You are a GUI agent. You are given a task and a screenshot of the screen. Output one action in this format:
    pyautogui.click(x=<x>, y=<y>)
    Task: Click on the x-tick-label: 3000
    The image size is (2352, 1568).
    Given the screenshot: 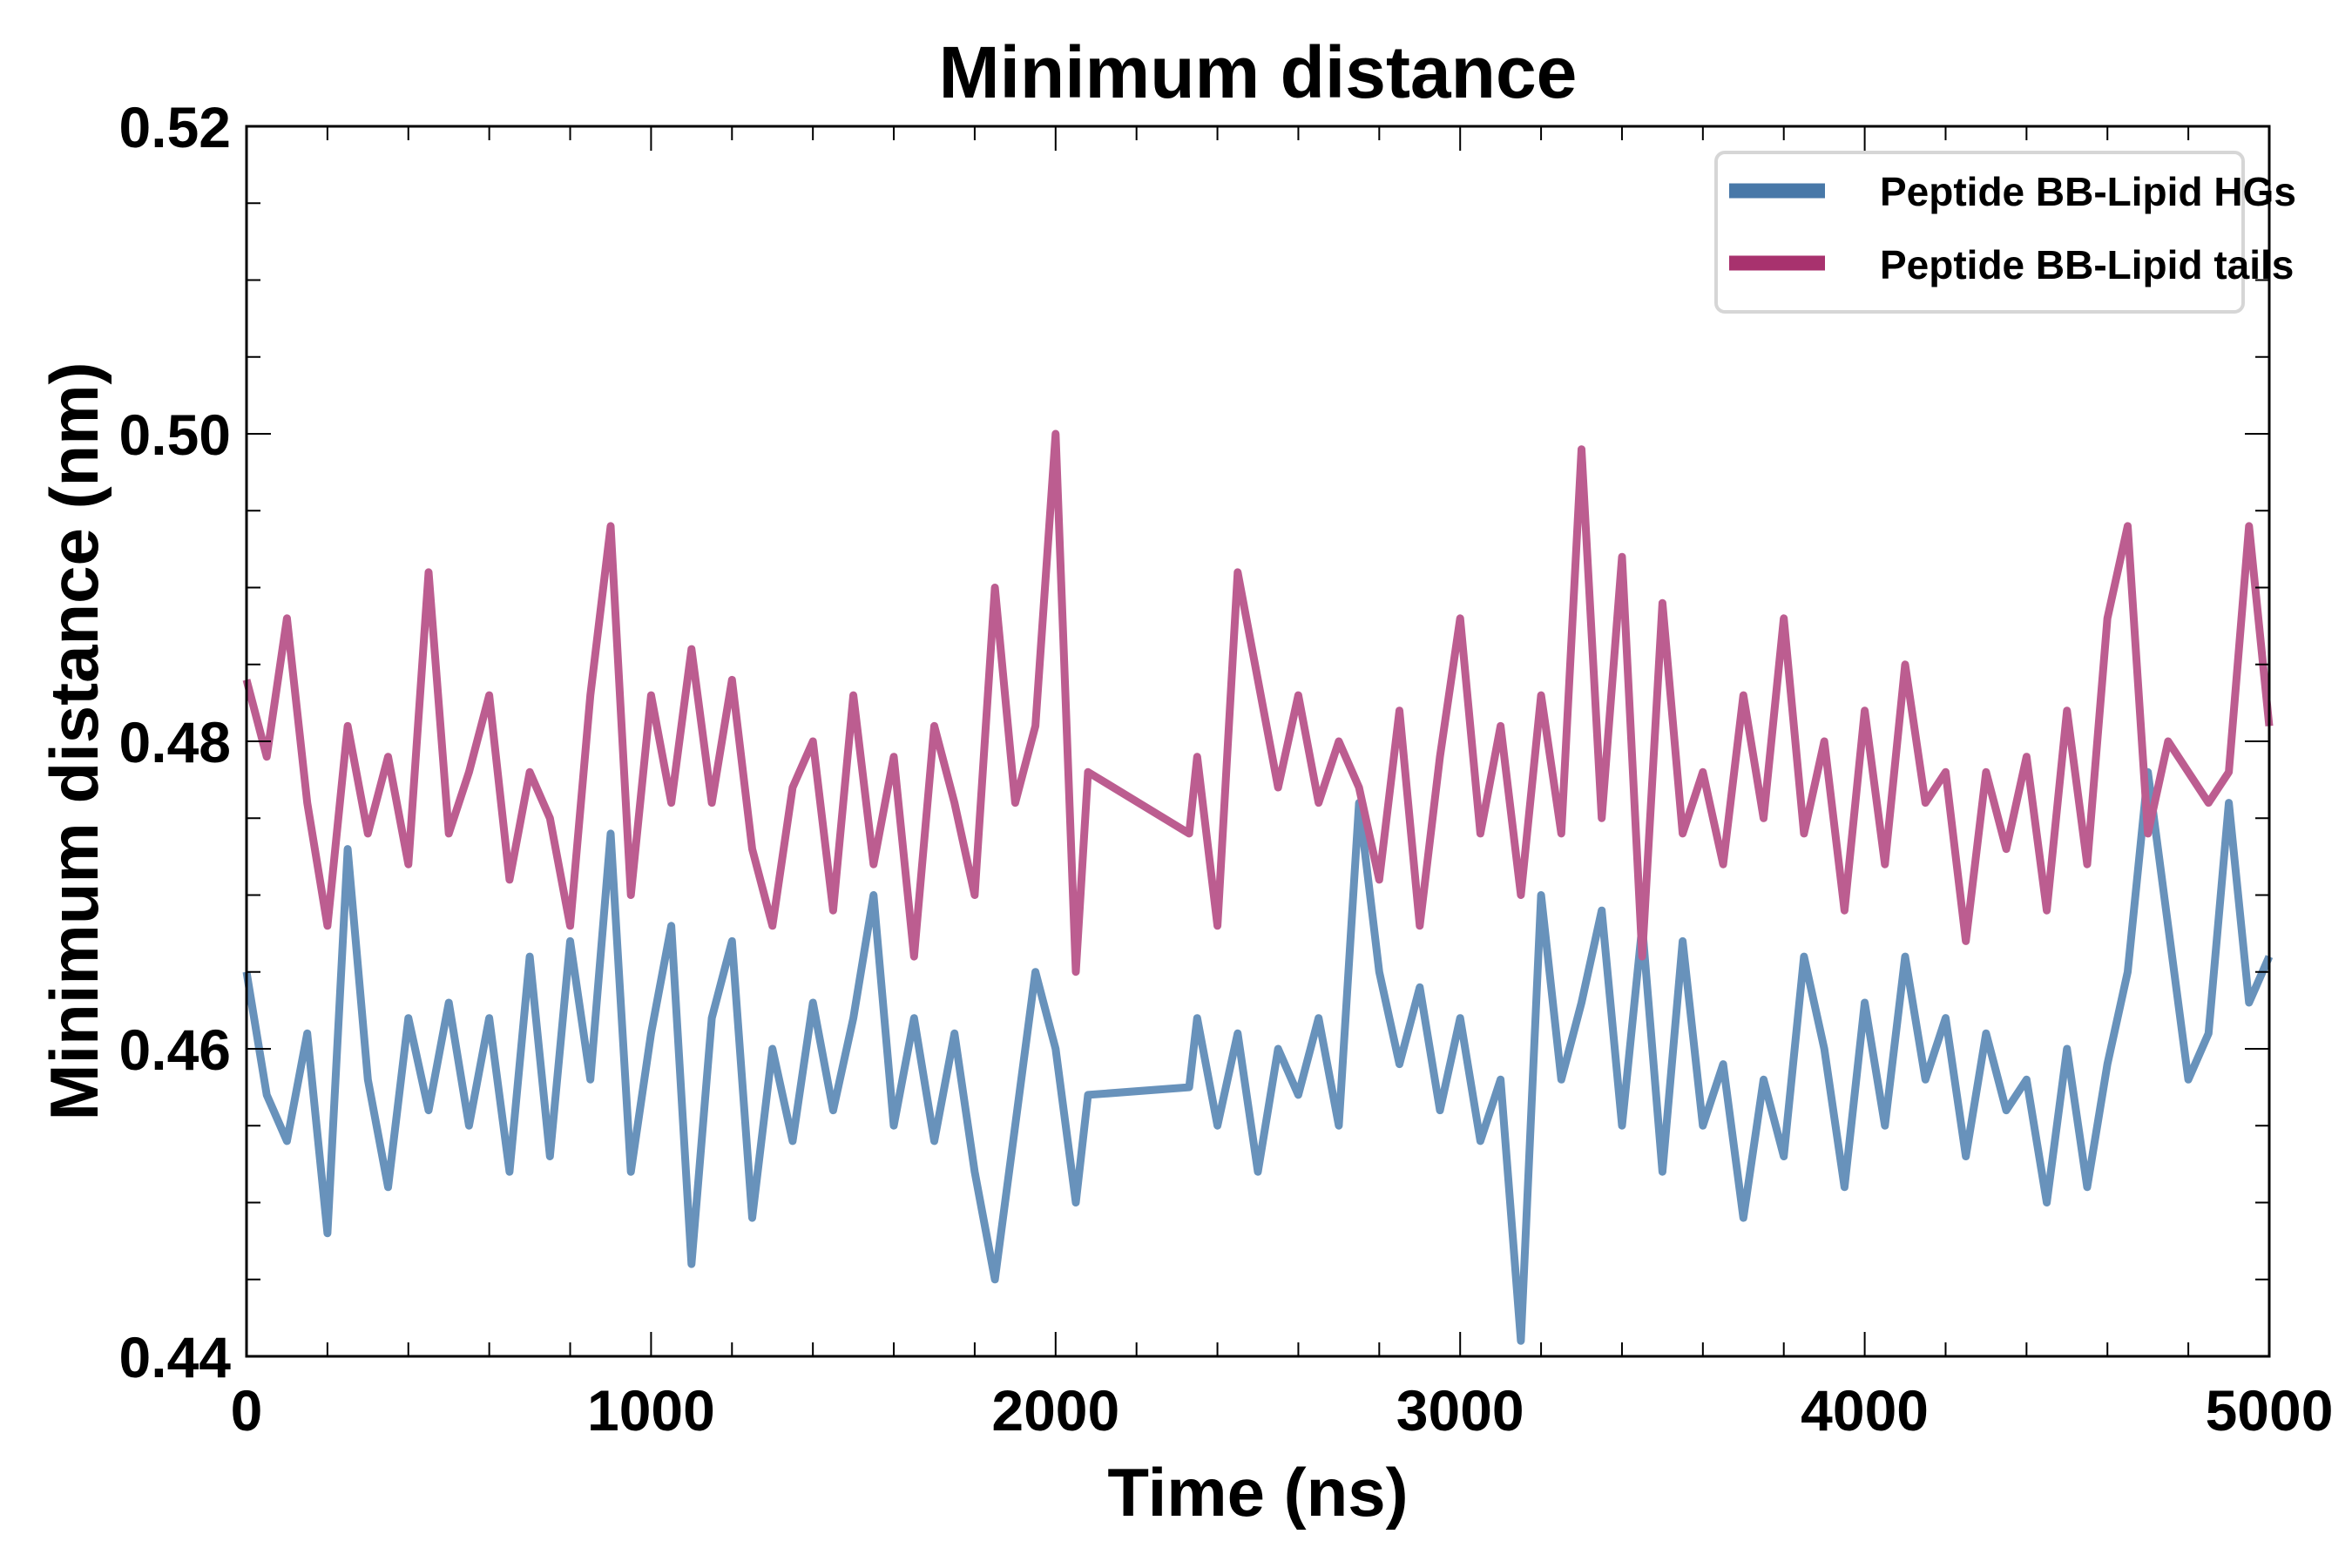 What is the action you would take?
    pyautogui.click(x=1460, y=1410)
    